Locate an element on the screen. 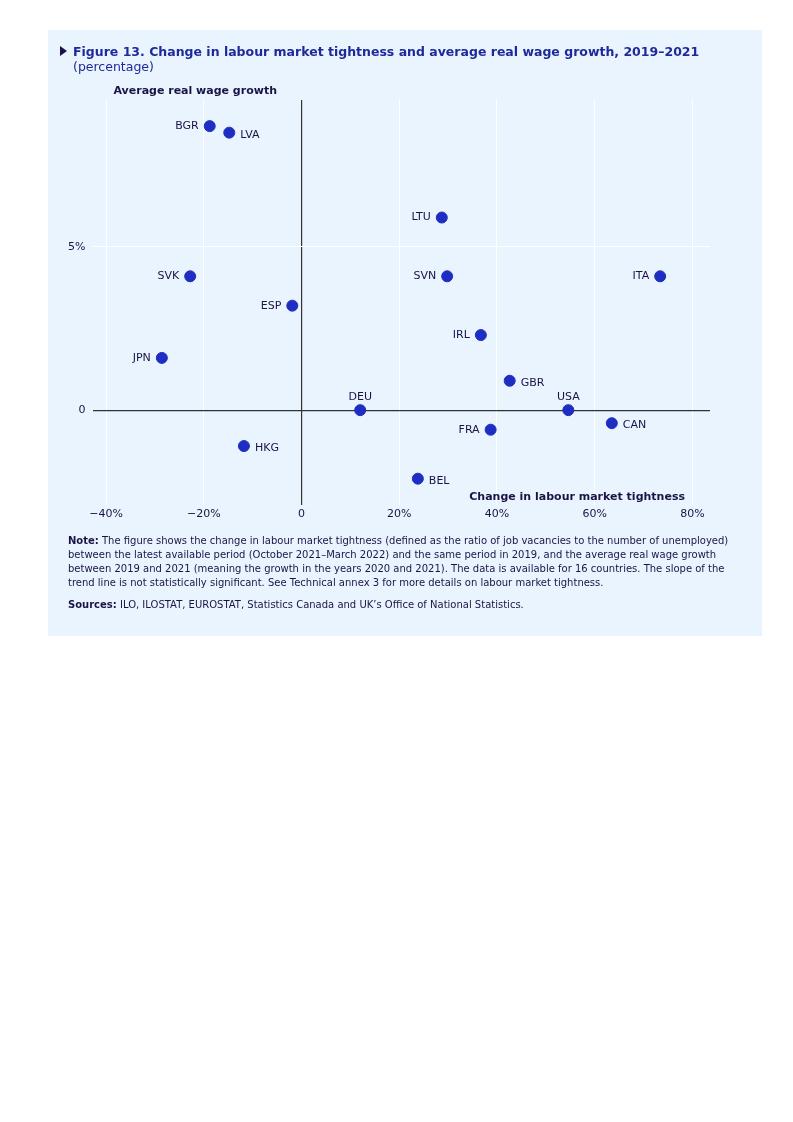 The width and height of the screenshot is (793, 1122). annotation: GBR is located at coordinates (532, 382).